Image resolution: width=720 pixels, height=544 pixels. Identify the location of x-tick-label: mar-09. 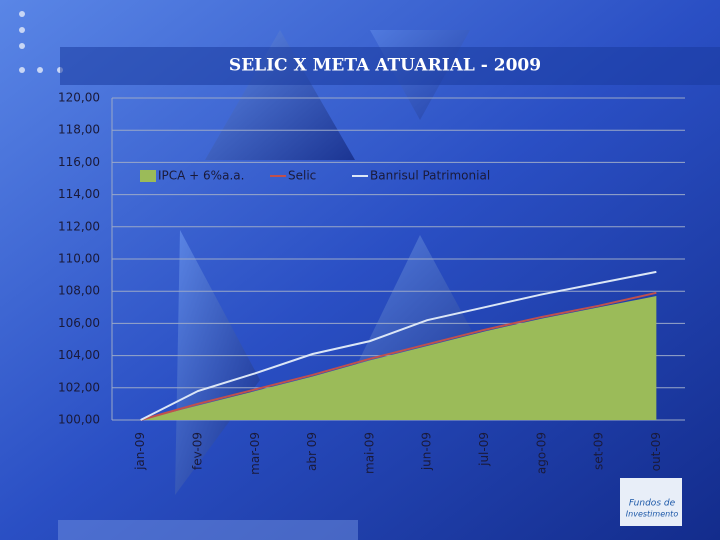
(255, 453).